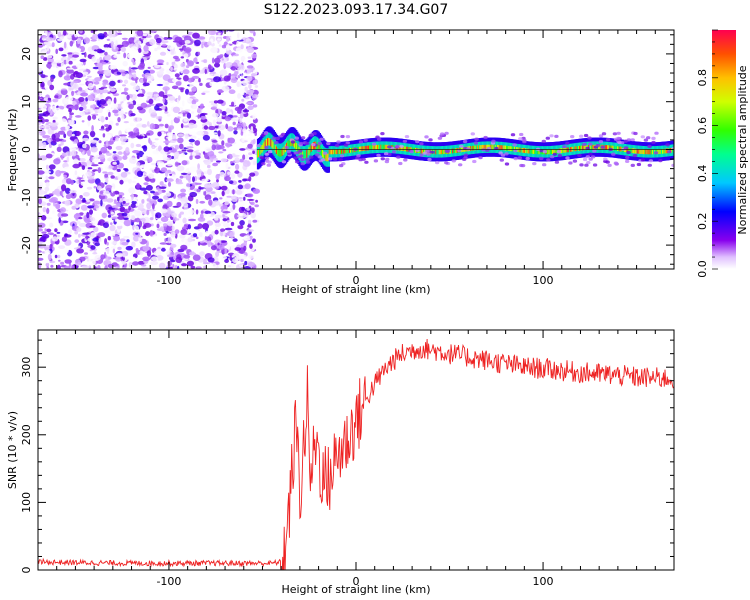 The width and height of the screenshot is (750, 600). What do you see at coordinates (26, 367) in the screenshot?
I see `y-tick-label: 300` at bounding box center [26, 367].